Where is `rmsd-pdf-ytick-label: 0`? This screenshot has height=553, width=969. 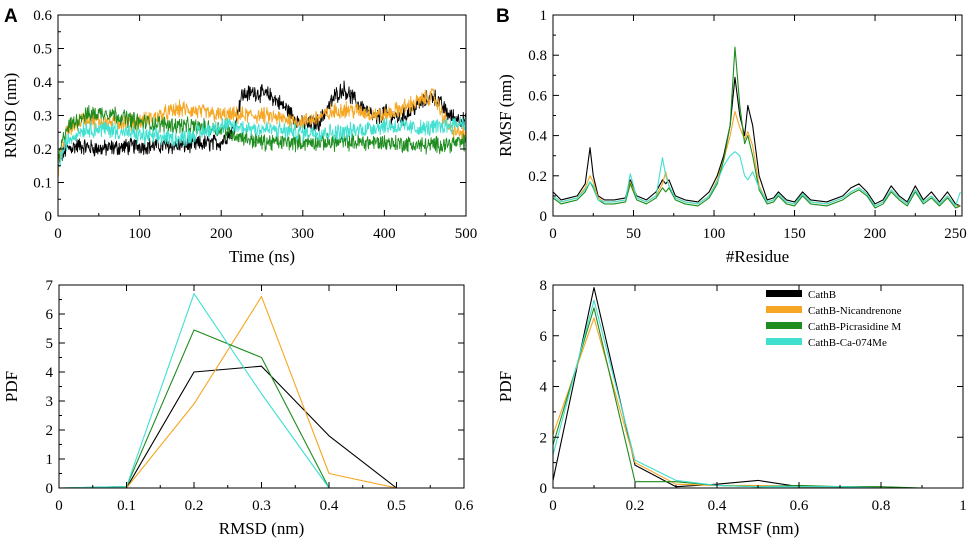 rmsd-pdf-ytick-label: 0 is located at coordinates (50, 489).